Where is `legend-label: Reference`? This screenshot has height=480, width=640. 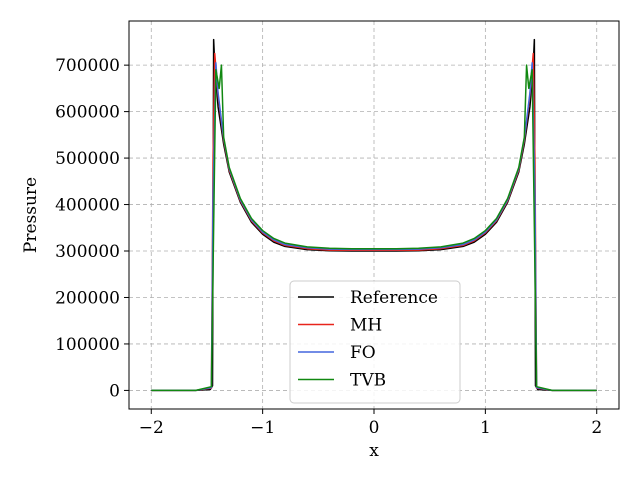 legend-label: Reference is located at coordinates (394, 298).